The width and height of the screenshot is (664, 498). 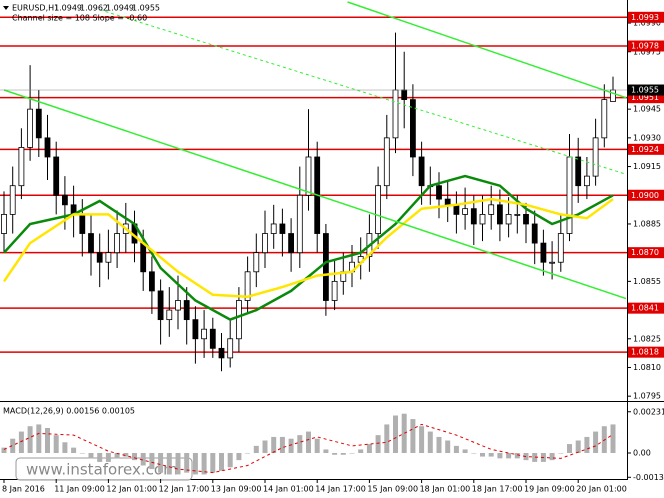 I want to click on watermark: www.instaforex.com, so click(x=104, y=469).